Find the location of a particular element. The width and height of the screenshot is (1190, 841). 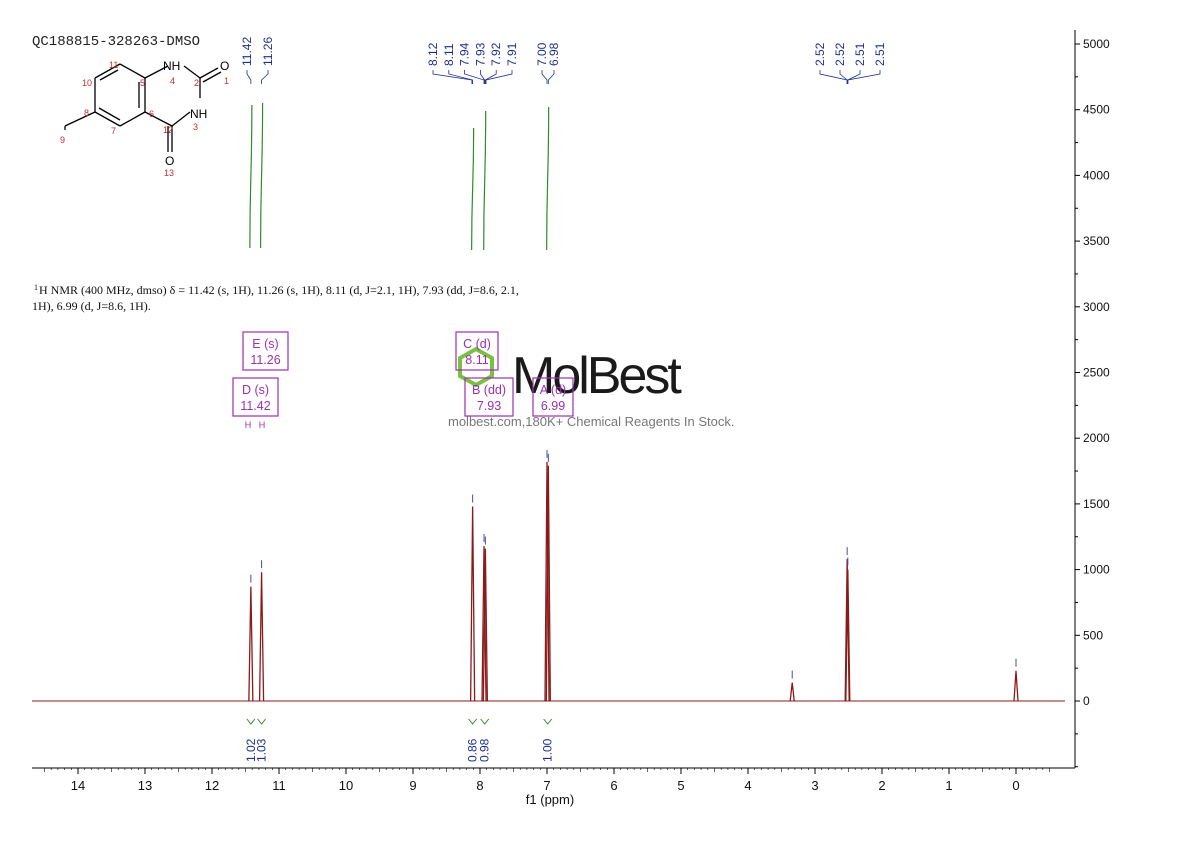

multiplet-box: C (d) 8.11 is located at coordinates (477, 351).